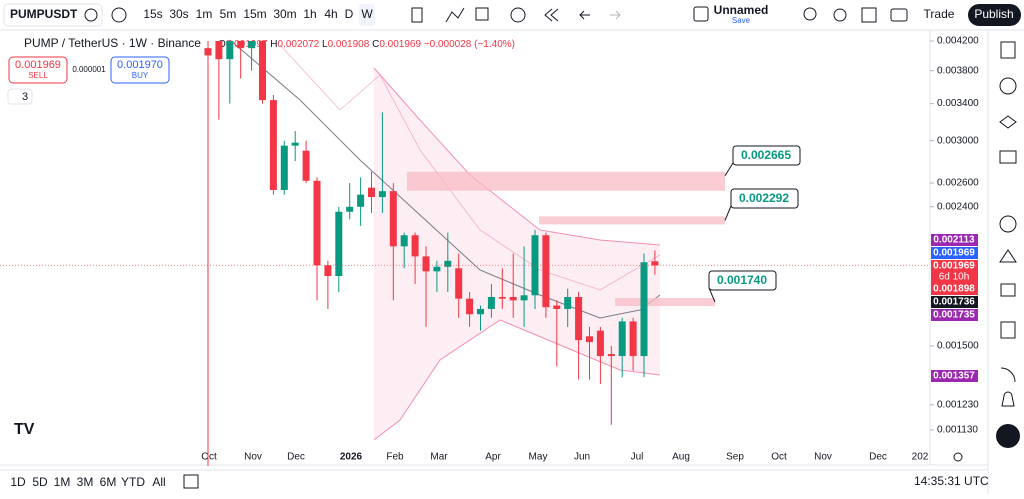  I want to click on level-zone, so click(665, 302).